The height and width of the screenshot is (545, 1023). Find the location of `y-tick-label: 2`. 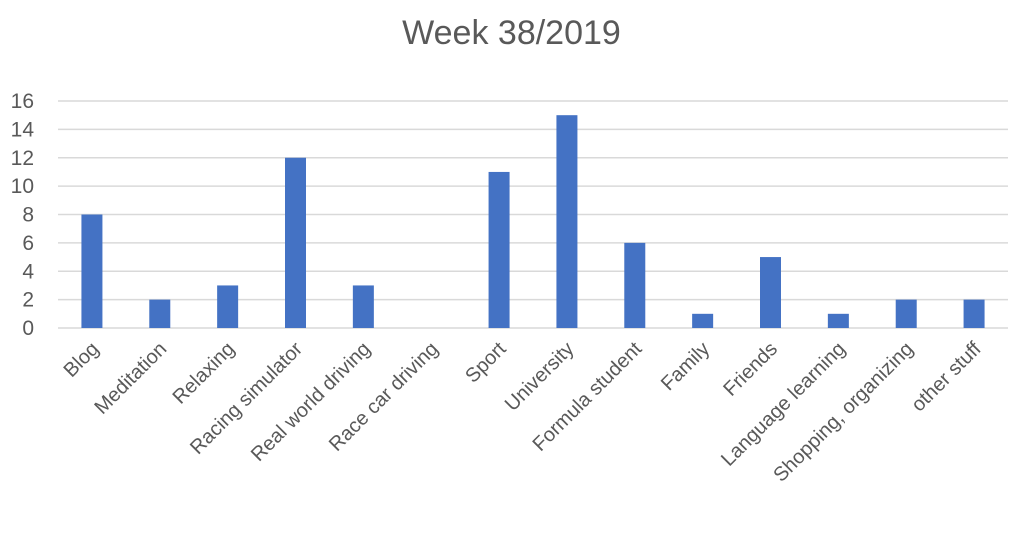

y-tick-label: 2 is located at coordinates (28, 300).